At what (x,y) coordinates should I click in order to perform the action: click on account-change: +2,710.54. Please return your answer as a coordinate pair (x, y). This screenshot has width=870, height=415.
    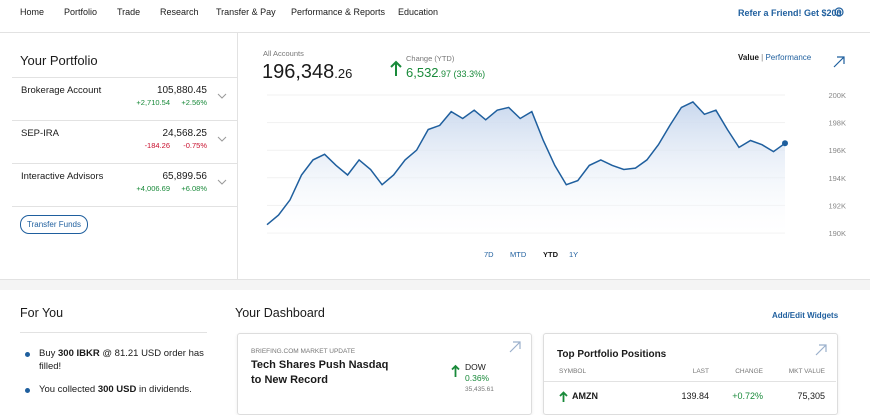
    Looking at the image, I should click on (153, 102).